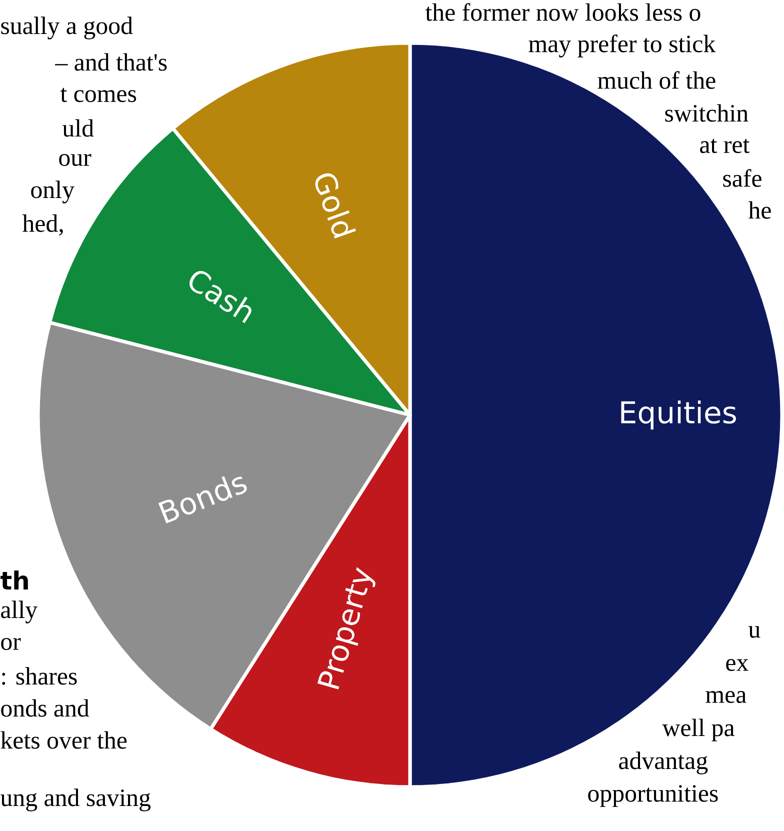 The height and width of the screenshot is (831, 784). Describe the element at coordinates (75, 160) in the screenshot. I see `text: our` at that location.